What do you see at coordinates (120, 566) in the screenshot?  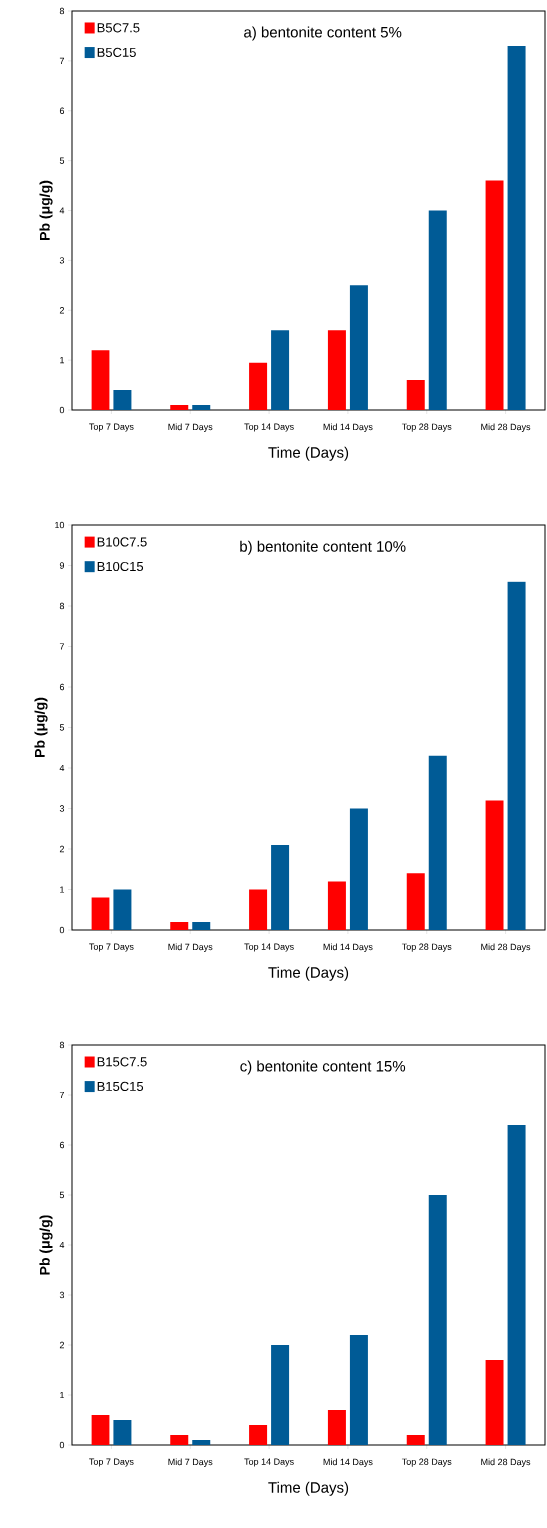 I see `legend-label: B10C15` at bounding box center [120, 566].